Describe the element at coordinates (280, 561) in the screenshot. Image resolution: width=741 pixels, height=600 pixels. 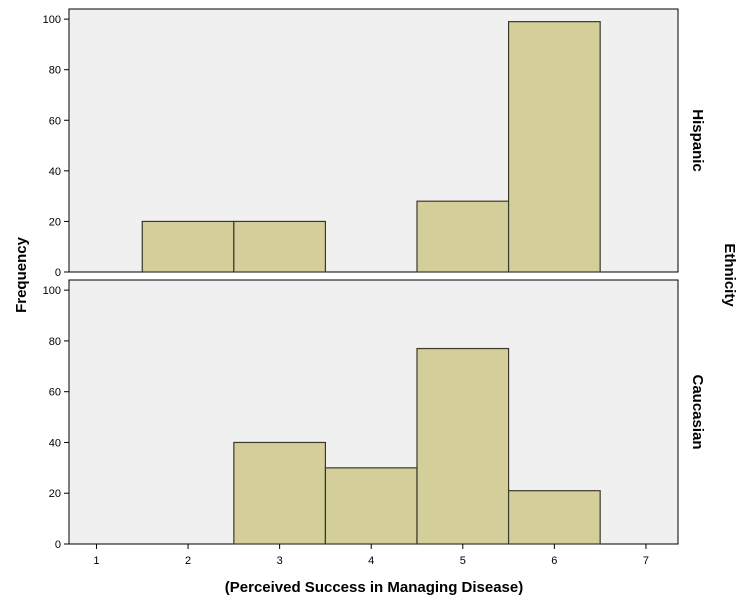
I see `x-tick-label: 3` at that location.